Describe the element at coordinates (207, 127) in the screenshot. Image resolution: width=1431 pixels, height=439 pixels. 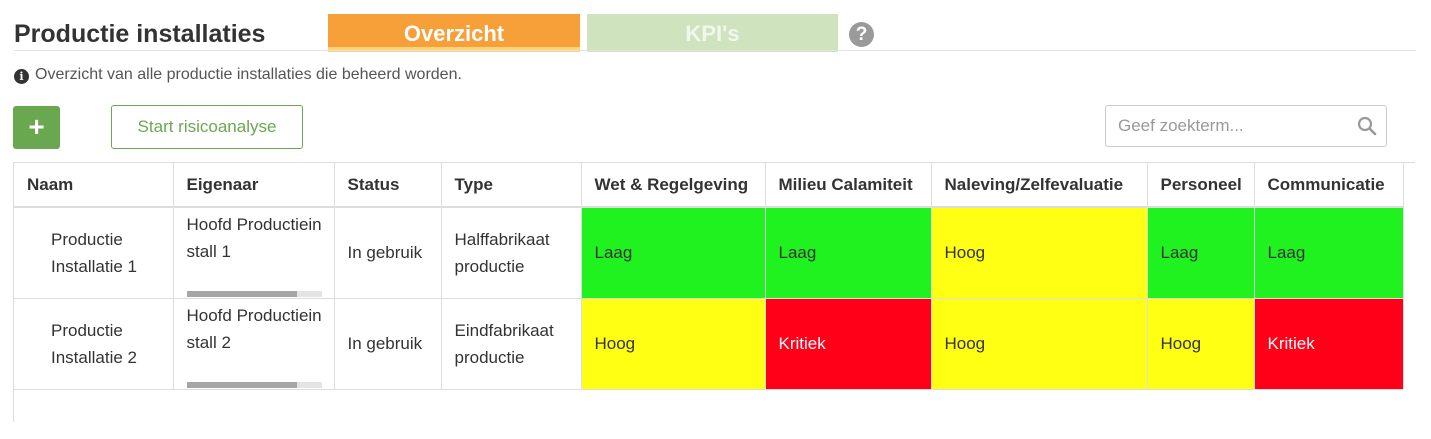
I see `start-risk-analysis-button: Start risicoanalyse` at that location.